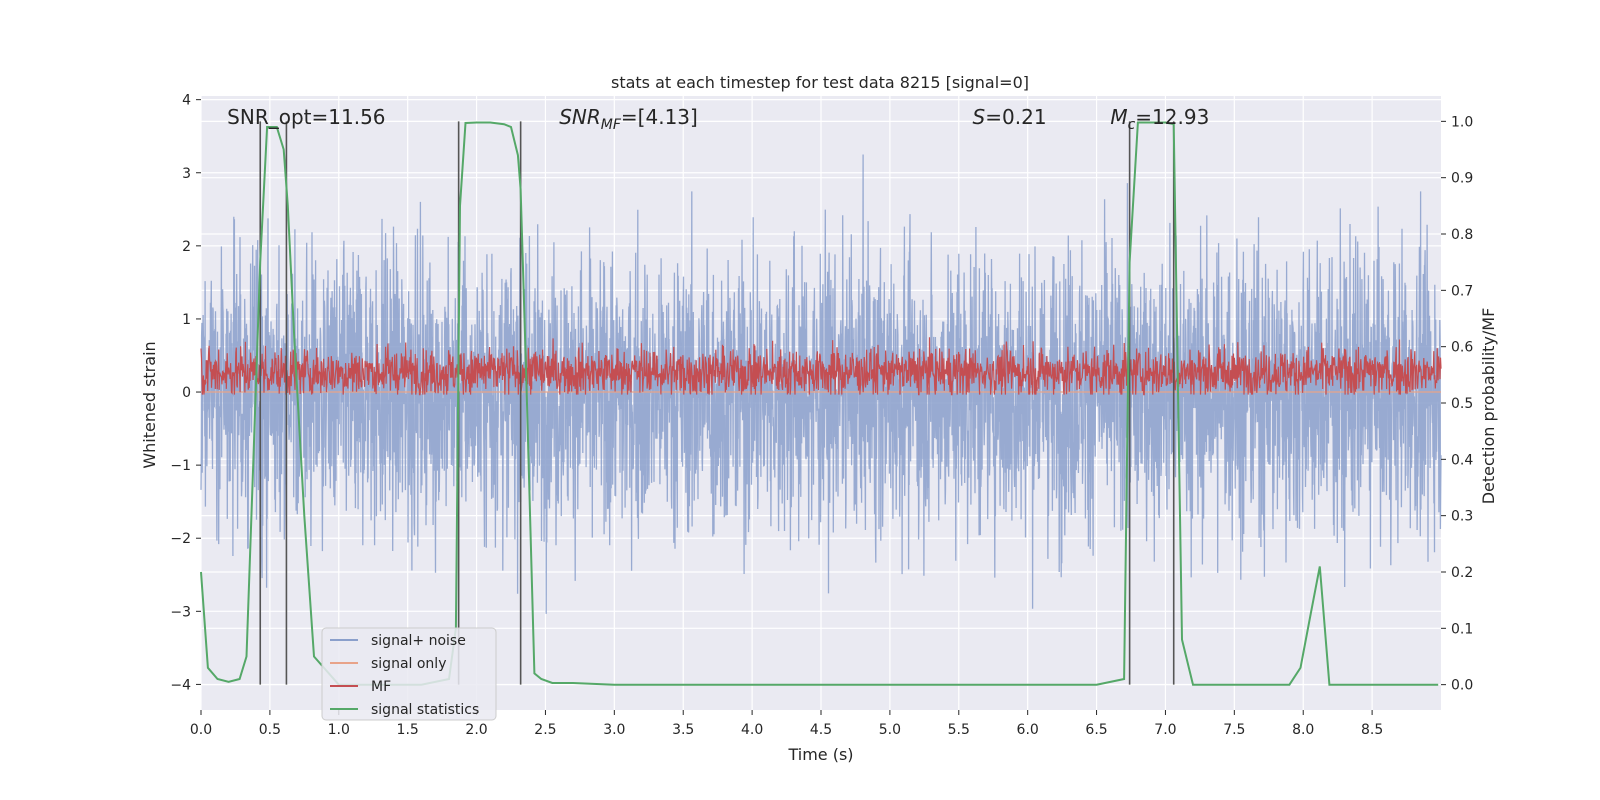  I want to click on left-tick-label: 4, so click(186, 101).